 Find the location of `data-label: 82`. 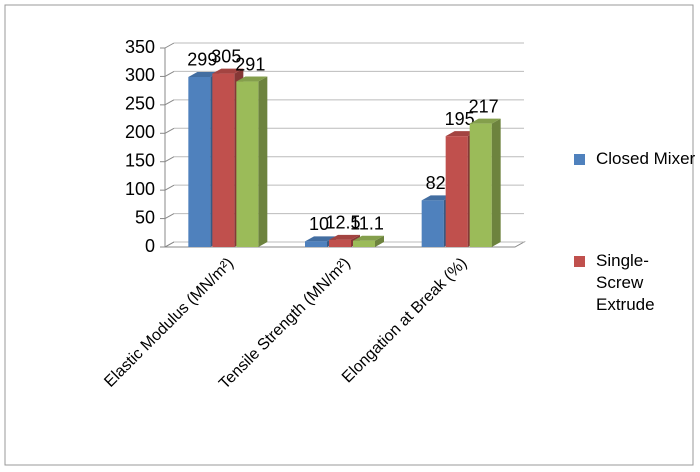

data-label: 82 is located at coordinates (436, 183).